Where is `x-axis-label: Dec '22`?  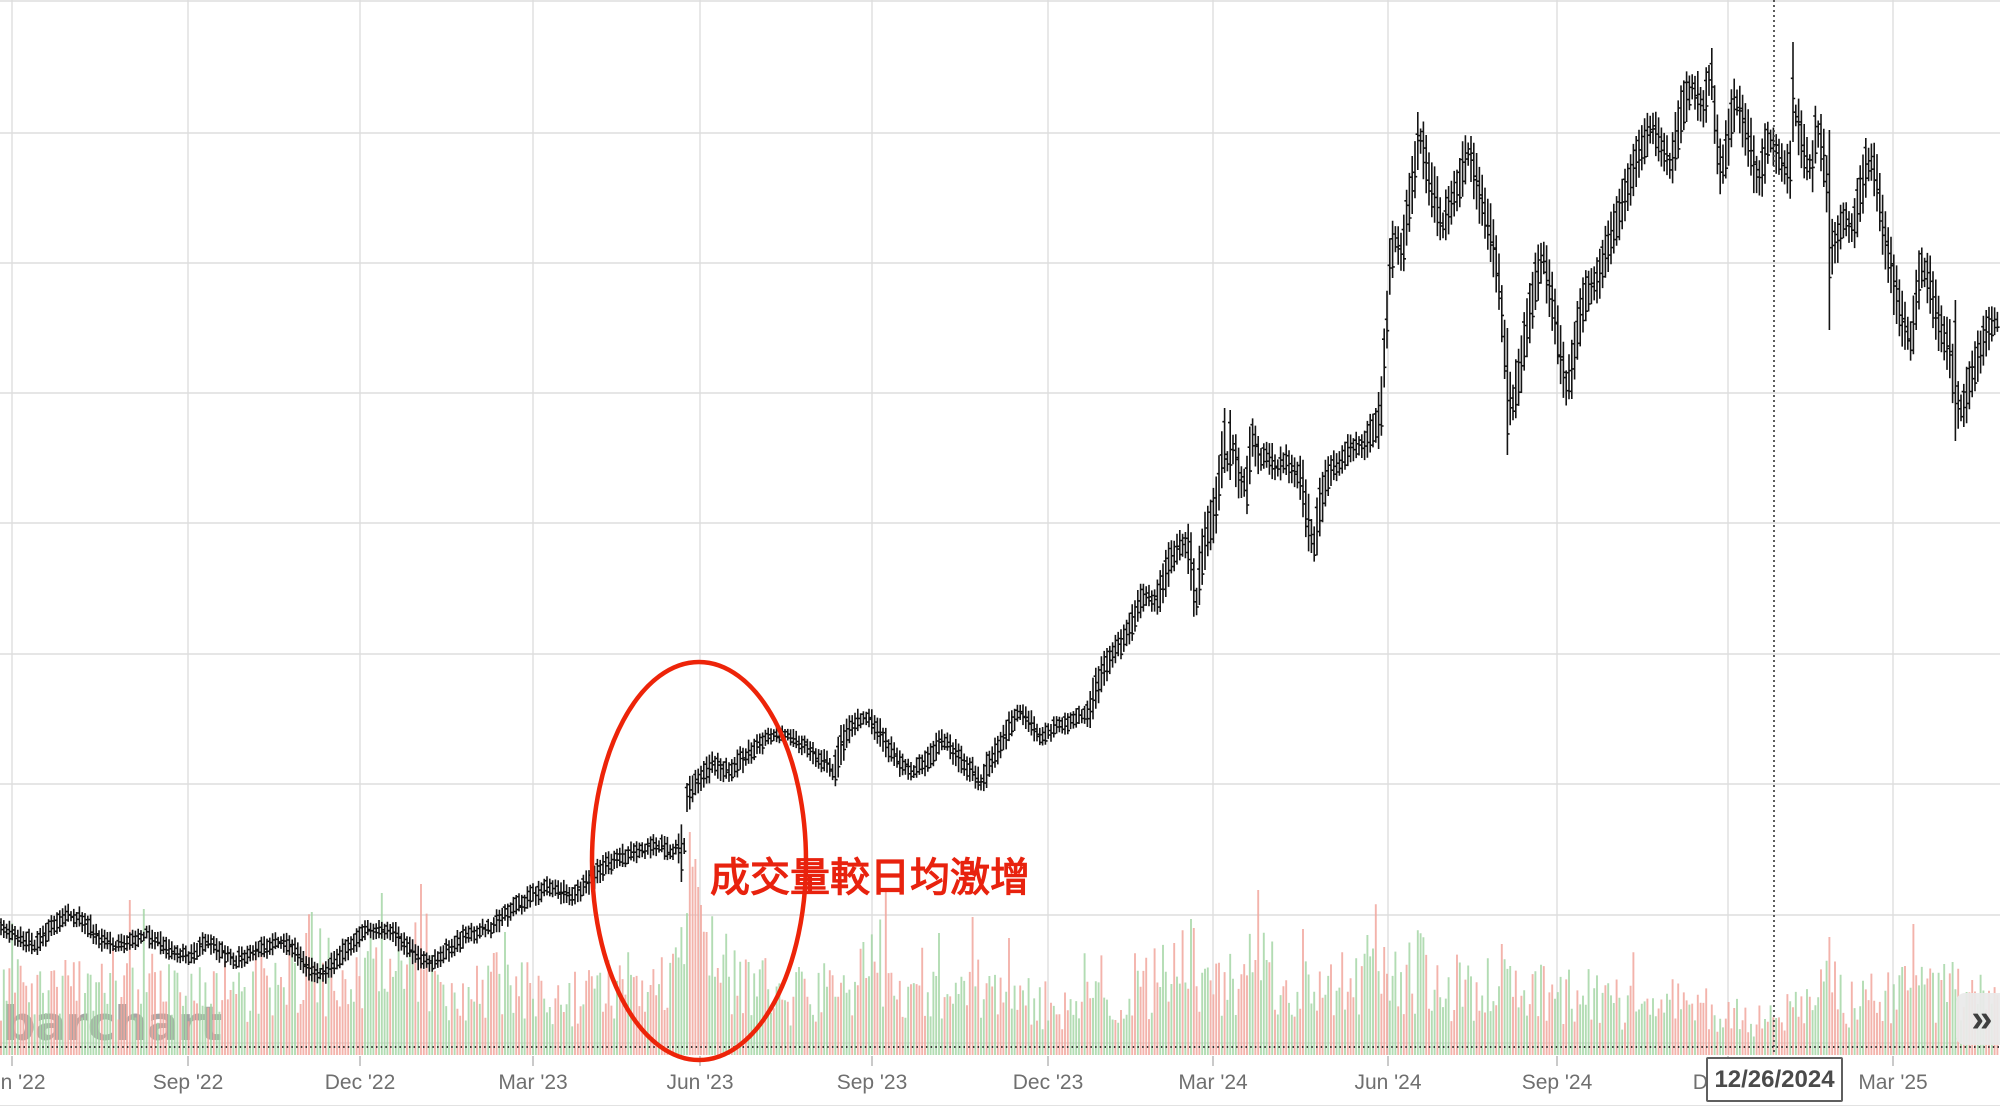 x-axis-label: Dec '22 is located at coordinates (360, 1082).